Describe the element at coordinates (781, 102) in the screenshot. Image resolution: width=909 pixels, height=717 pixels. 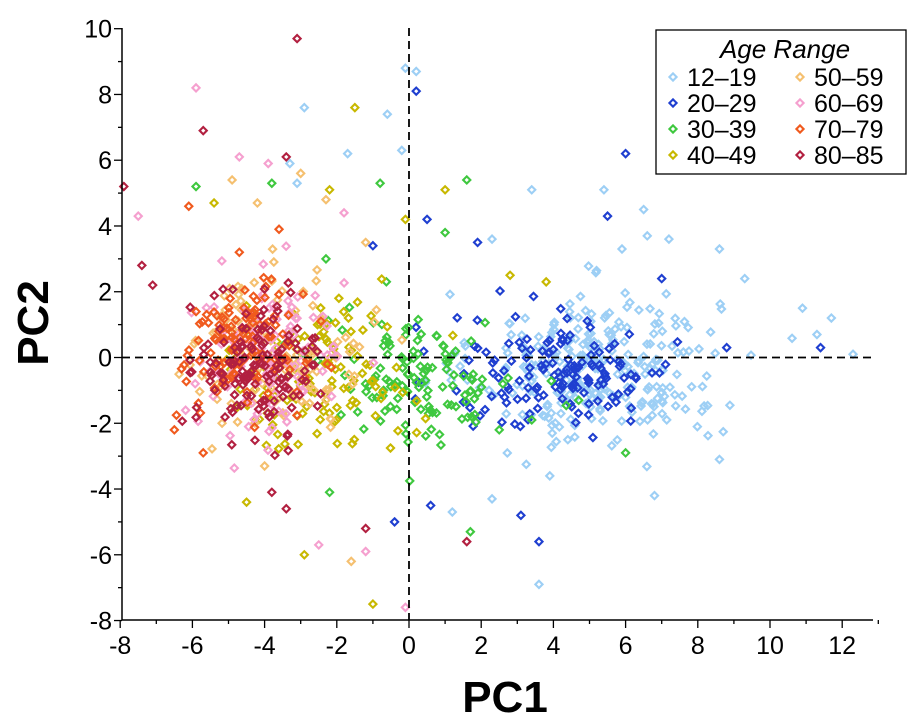
I see `legend-box` at that location.